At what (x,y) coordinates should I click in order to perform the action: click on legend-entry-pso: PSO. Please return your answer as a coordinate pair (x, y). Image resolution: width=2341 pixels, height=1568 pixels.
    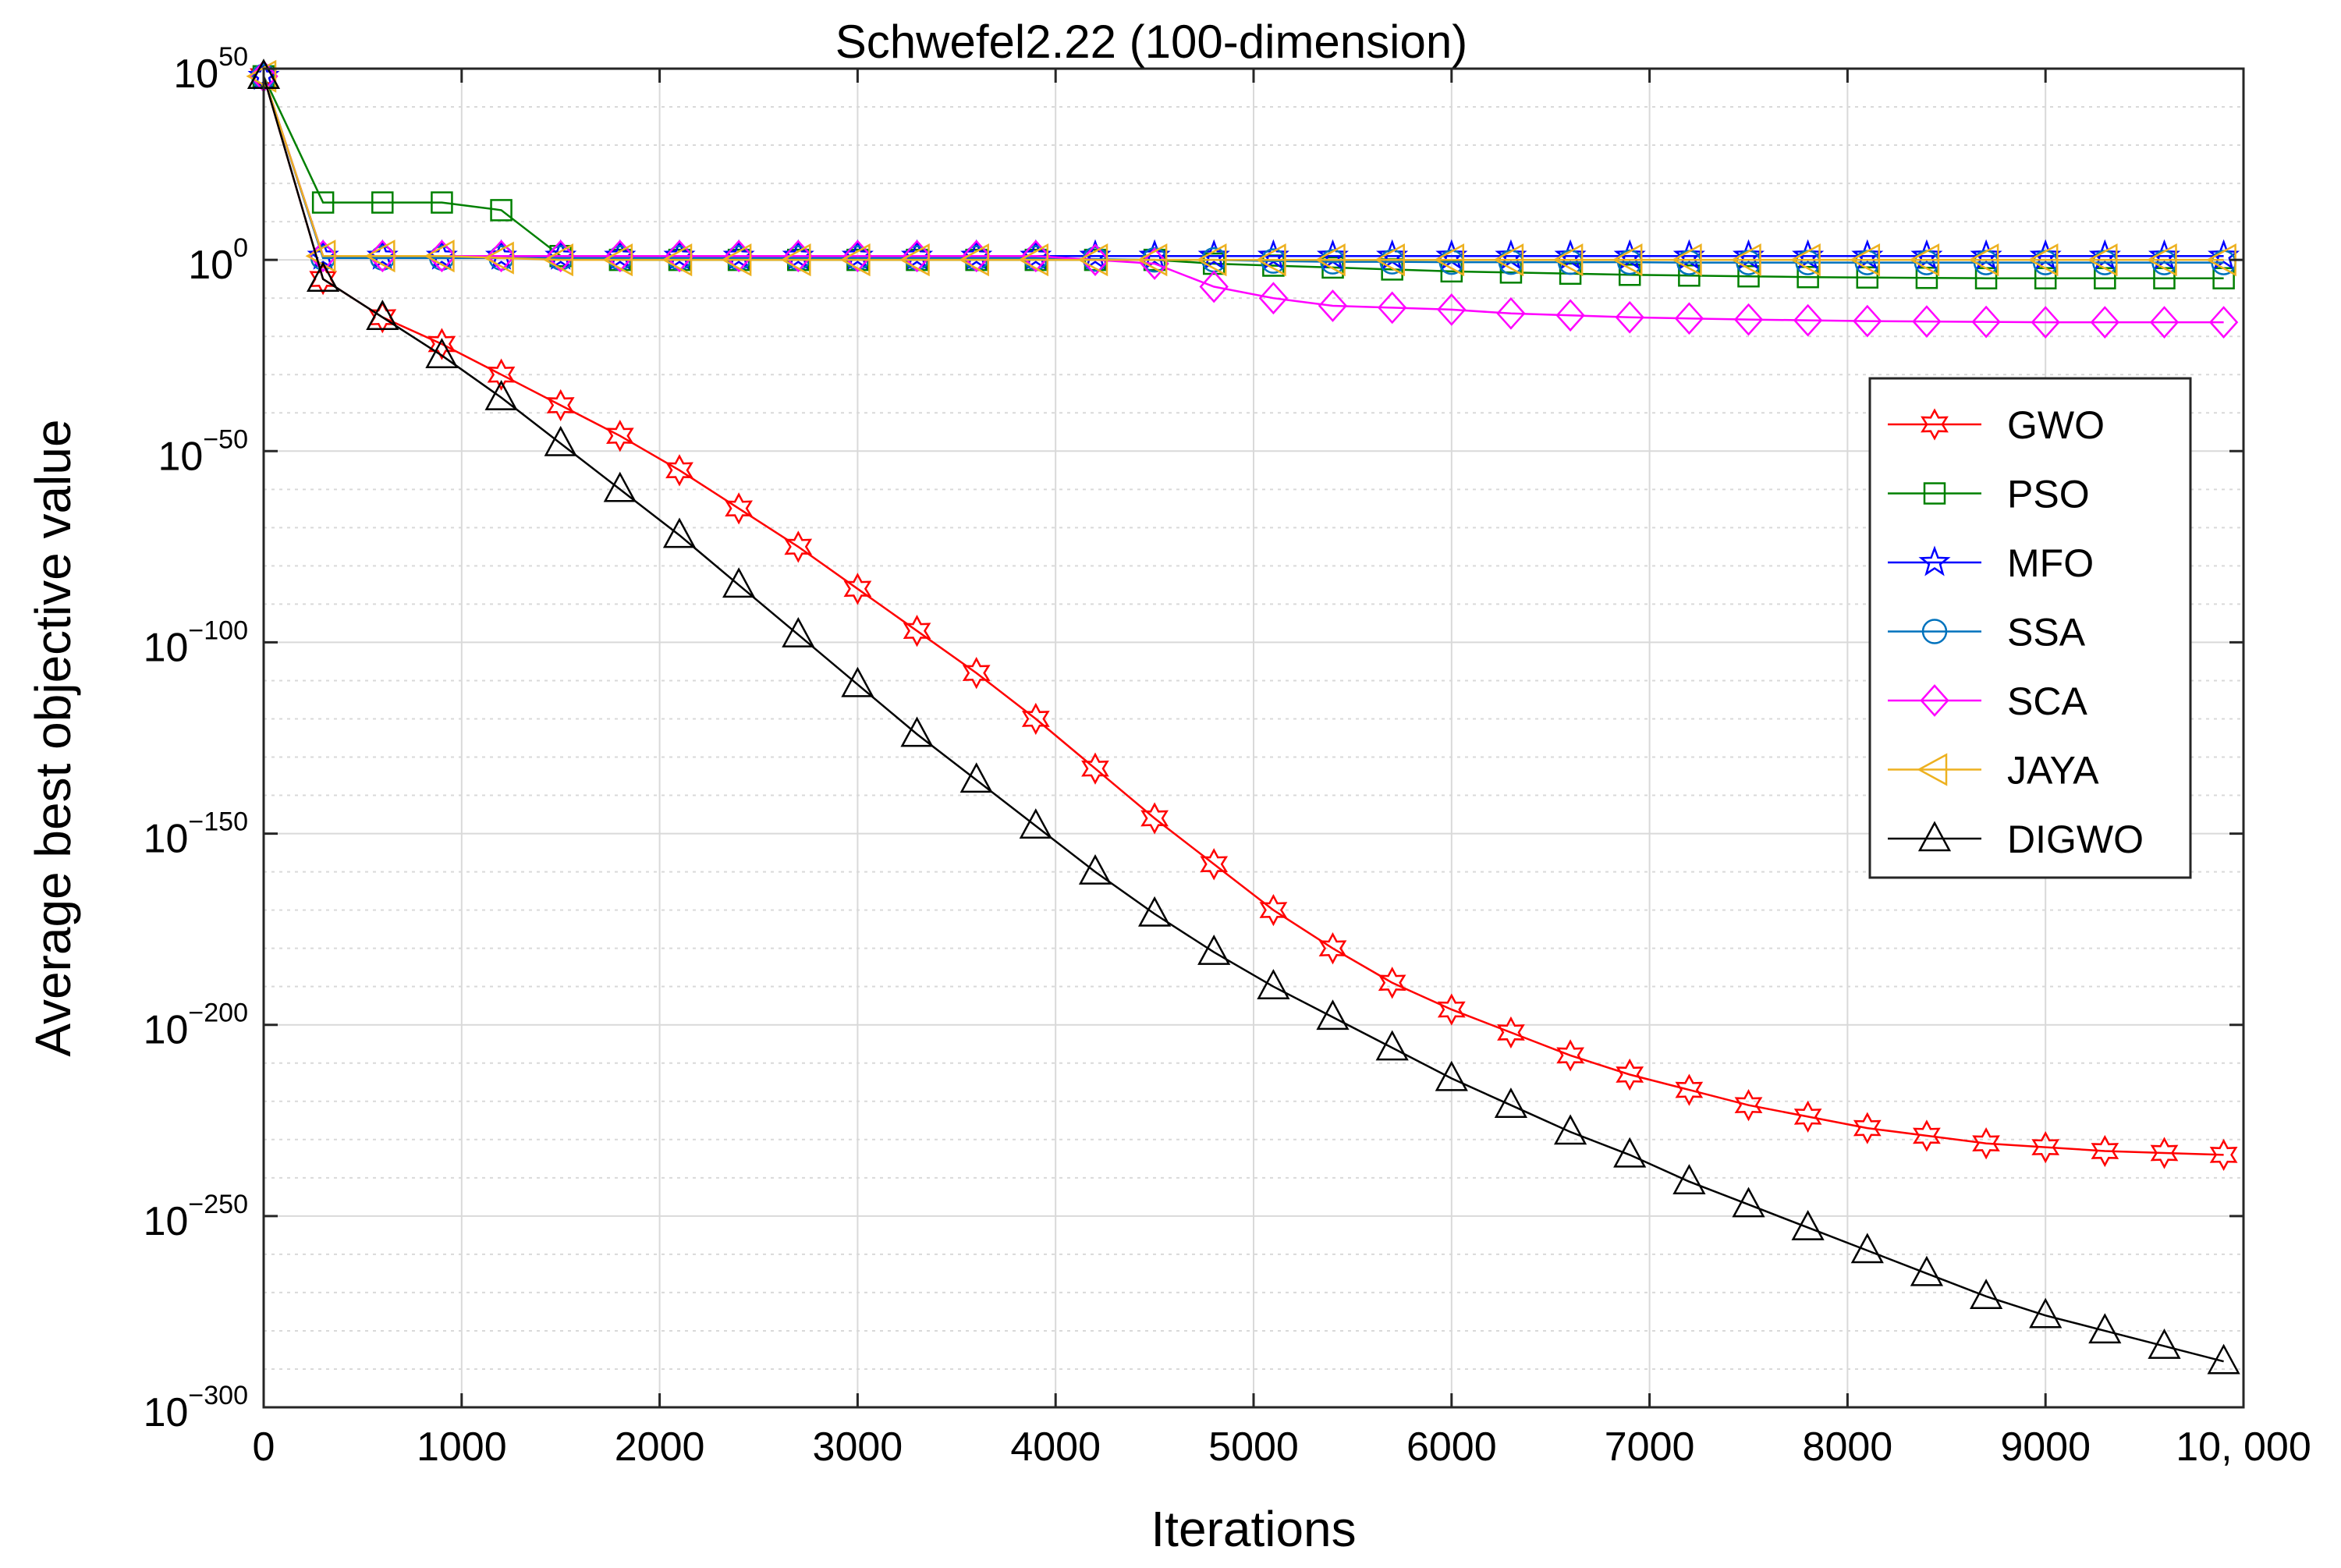
    Looking at the image, I should click on (1989, 495).